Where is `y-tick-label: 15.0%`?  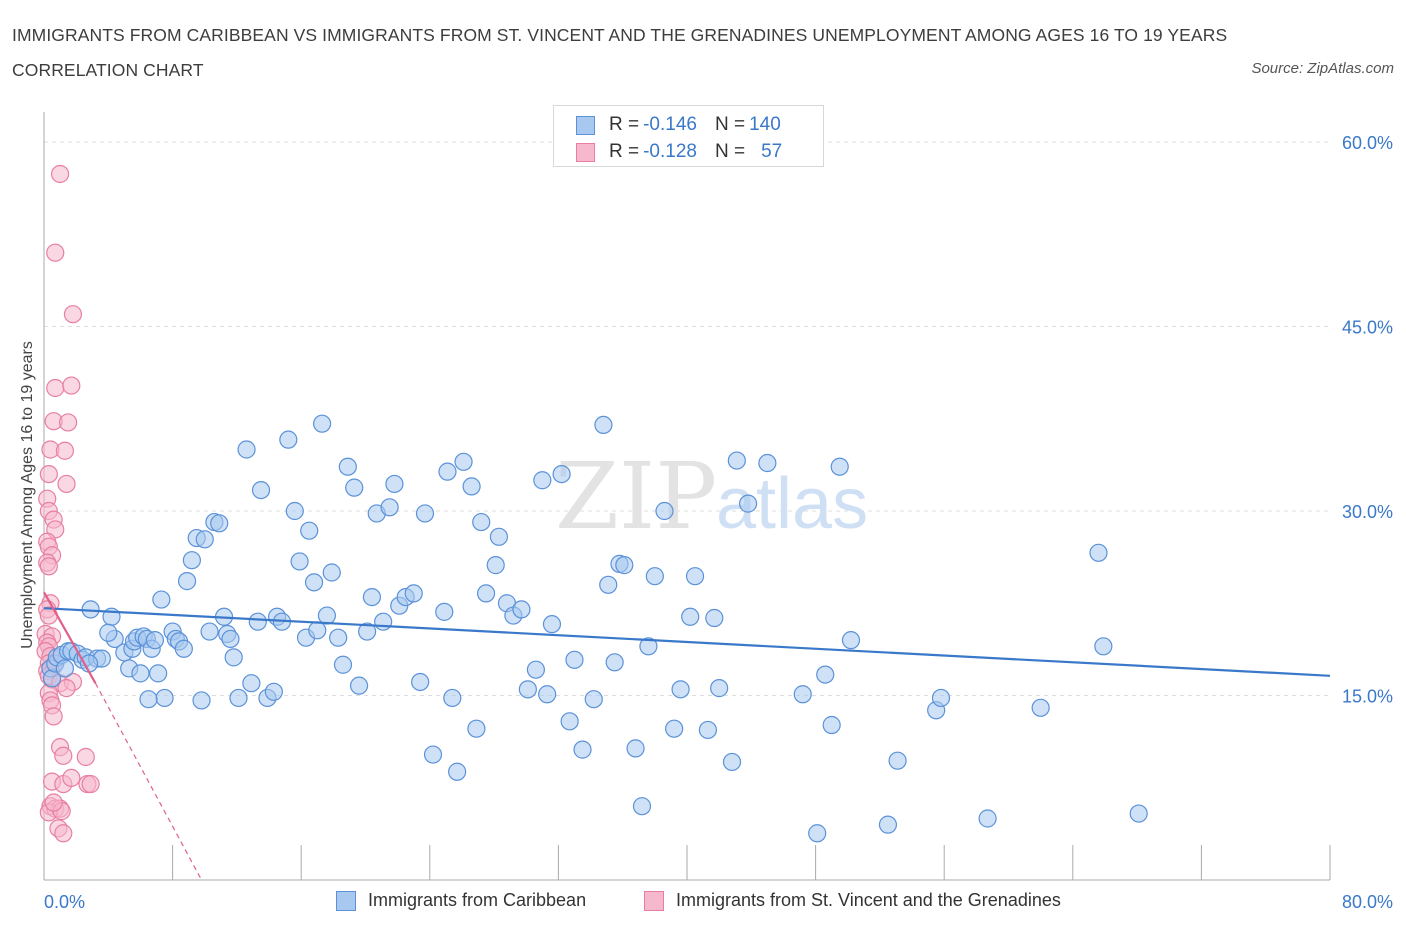
y-tick-label: 15.0% is located at coordinates (1367, 697).